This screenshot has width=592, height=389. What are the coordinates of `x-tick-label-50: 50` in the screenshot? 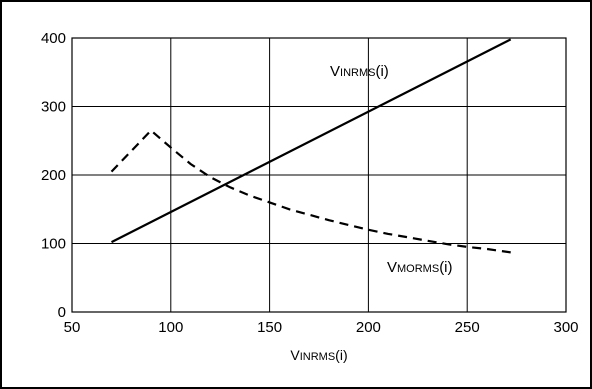 It's located at (72, 327).